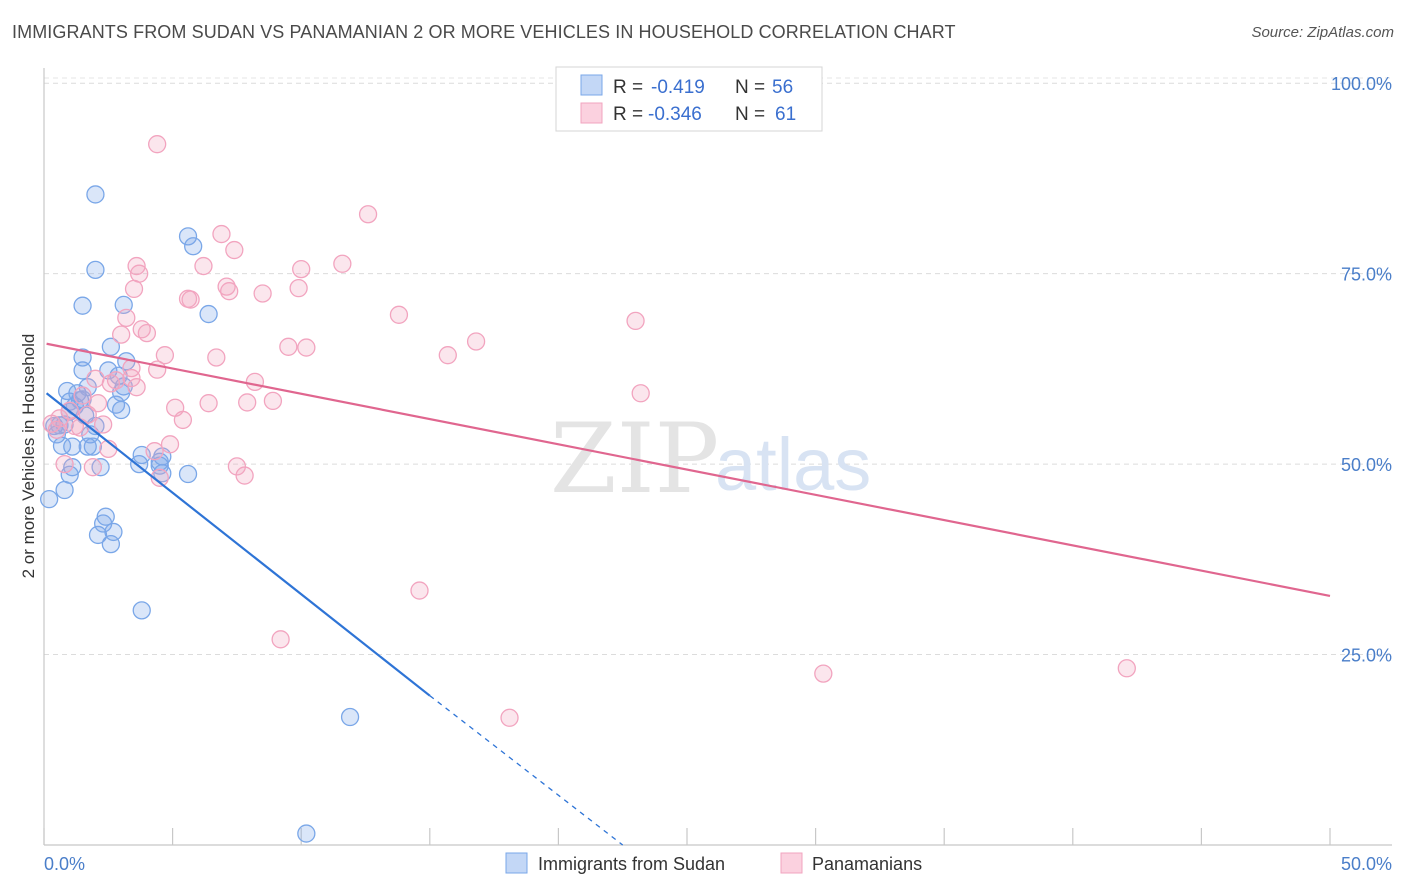  I want to click on stats-legend: R = -0.419 N = 56 R = -0.346 N = 61, so click(689, 99).